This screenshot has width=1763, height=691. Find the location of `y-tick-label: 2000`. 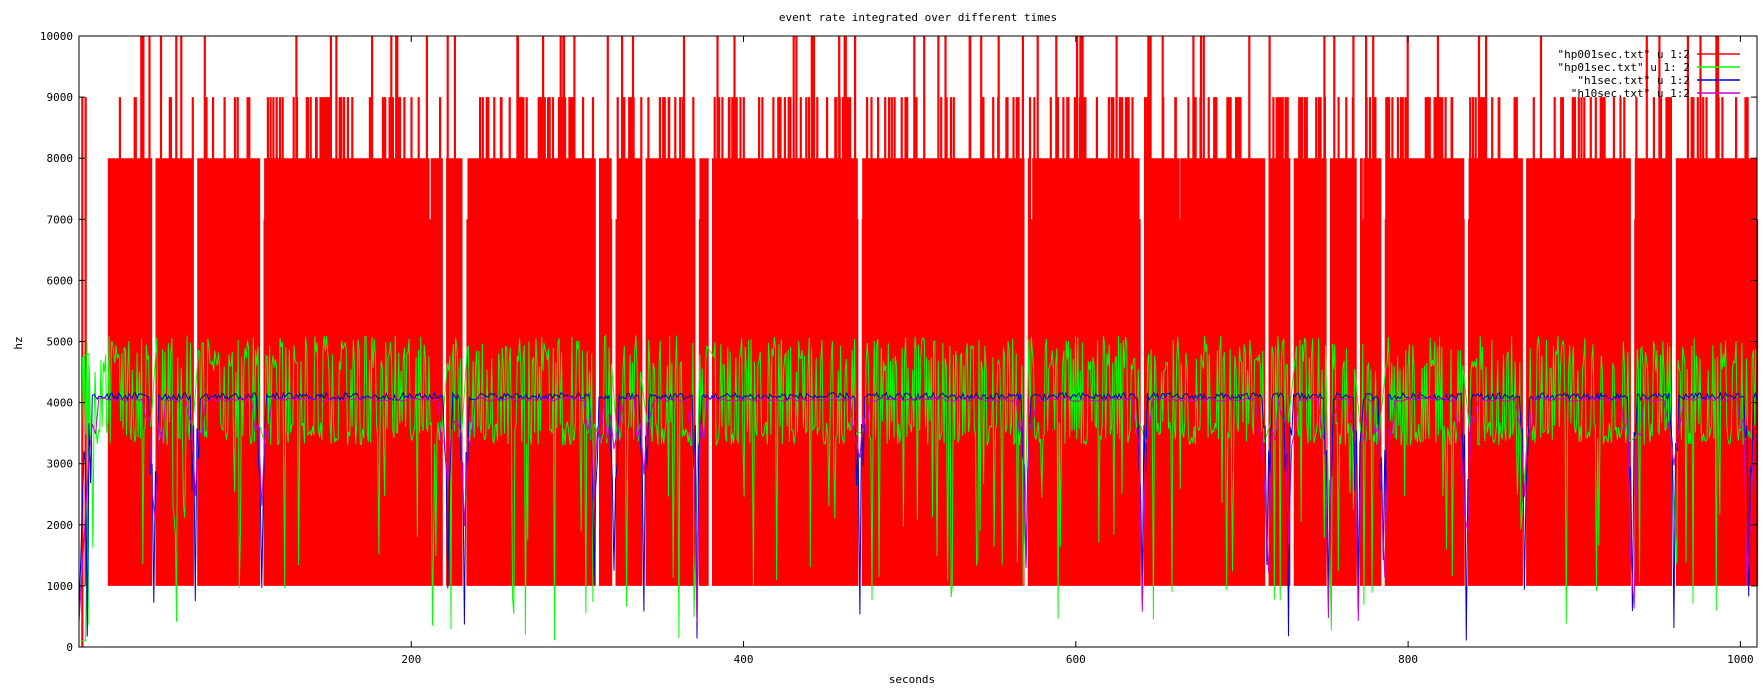

y-tick-label: 2000 is located at coordinates (60, 525).